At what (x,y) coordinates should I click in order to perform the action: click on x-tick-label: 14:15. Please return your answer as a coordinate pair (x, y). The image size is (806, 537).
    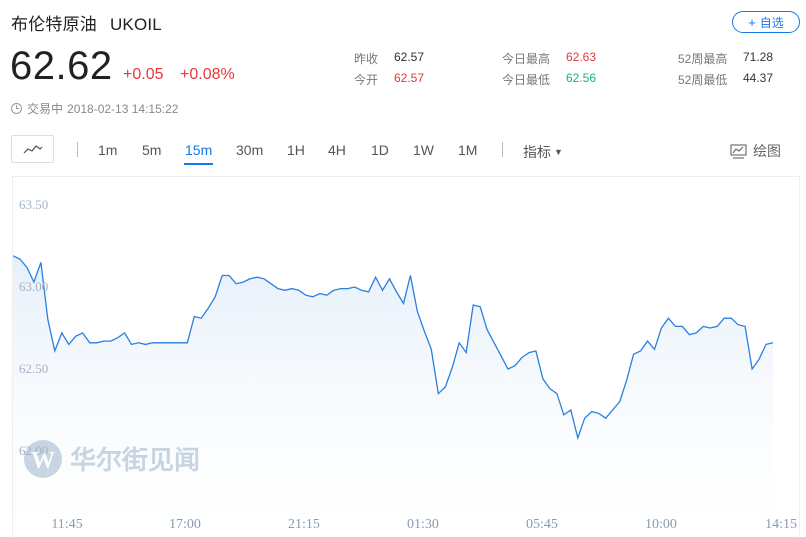
    Looking at the image, I should click on (781, 524).